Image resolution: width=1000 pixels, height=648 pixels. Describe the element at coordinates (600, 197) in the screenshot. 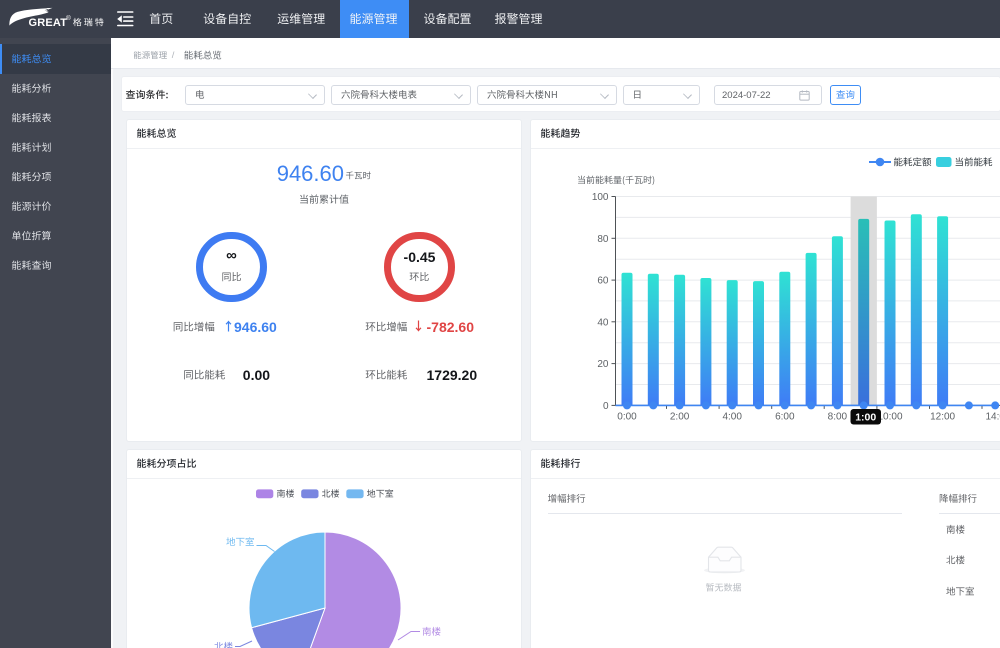

I see `svg-text: 100` at that location.